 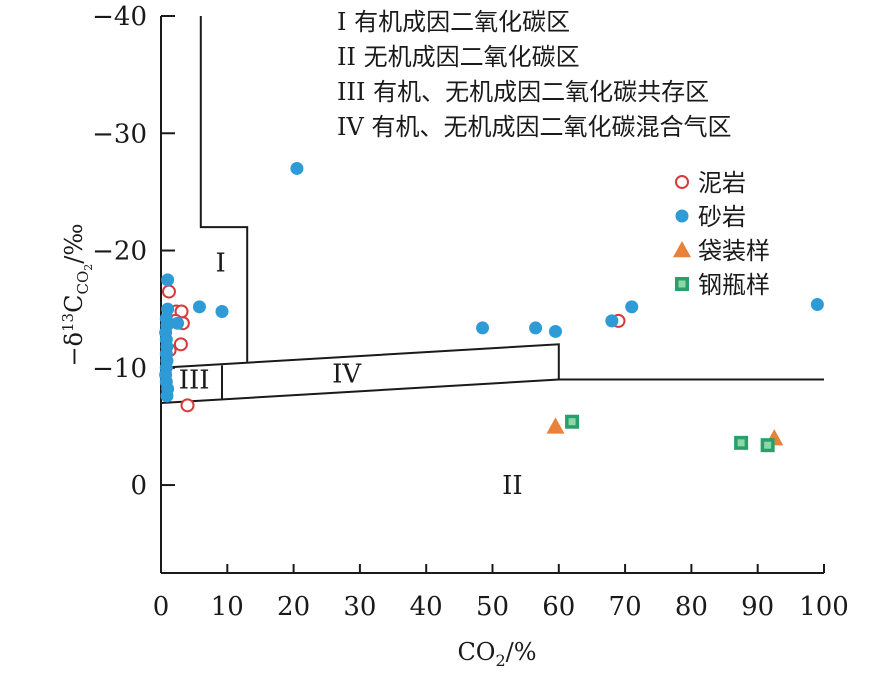 What do you see at coordinates (221, 263) in the screenshot?
I see `zone-label: I` at bounding box center [221, 263].